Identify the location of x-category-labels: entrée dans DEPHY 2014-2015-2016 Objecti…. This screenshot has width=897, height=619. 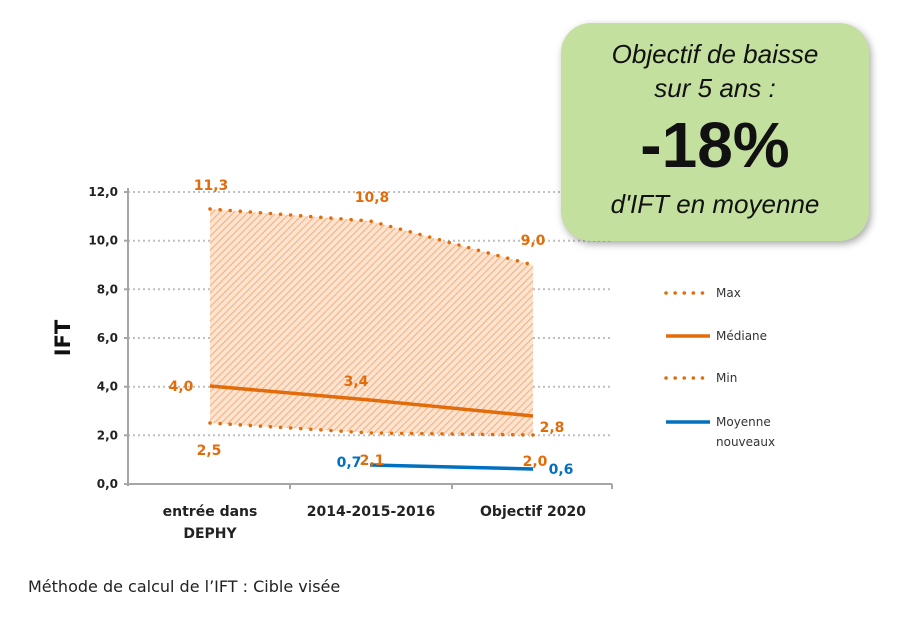
(375, 523).